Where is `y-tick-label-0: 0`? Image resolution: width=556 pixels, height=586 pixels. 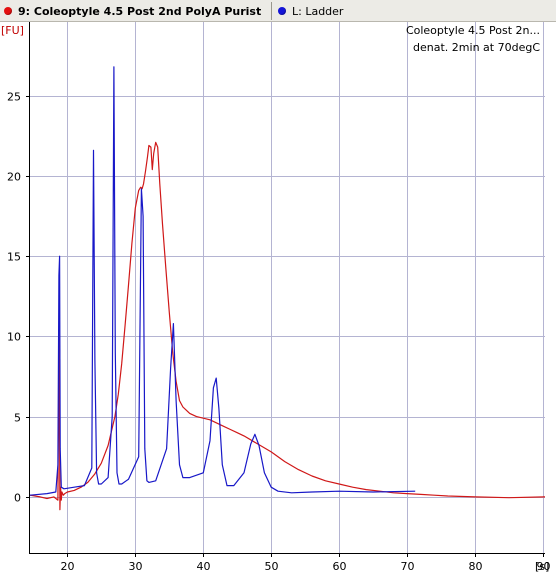
y-tick-label-0: 0 is located at coordinates (17, 498).